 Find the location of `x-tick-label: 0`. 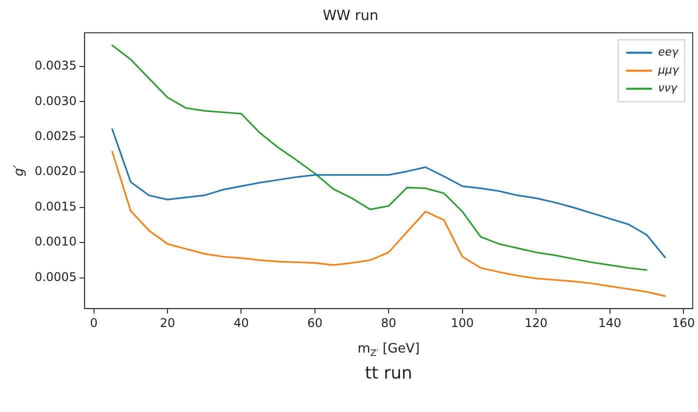

x-tick-label: 0 is located at coordinates (94, 323).